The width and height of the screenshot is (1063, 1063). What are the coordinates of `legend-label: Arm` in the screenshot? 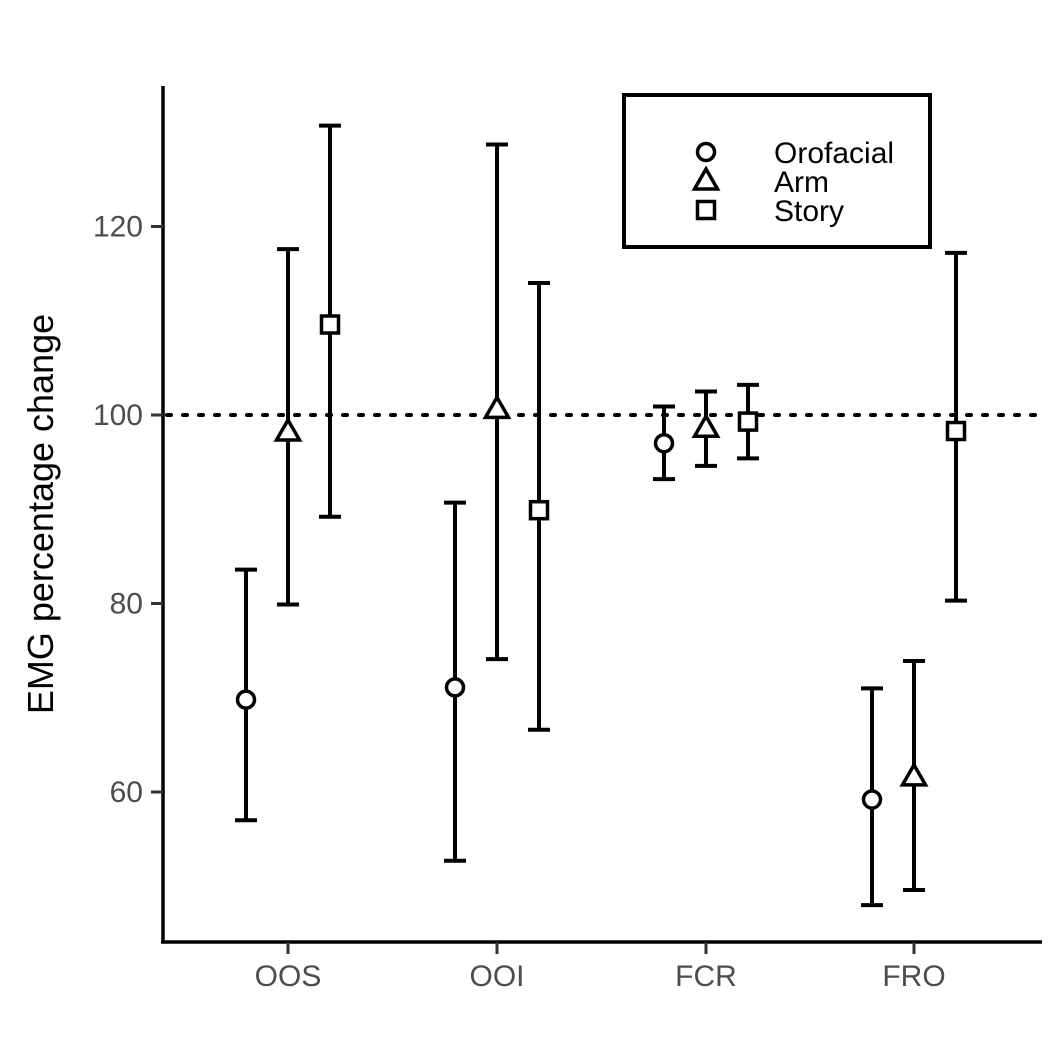 It's located at (801, 182).